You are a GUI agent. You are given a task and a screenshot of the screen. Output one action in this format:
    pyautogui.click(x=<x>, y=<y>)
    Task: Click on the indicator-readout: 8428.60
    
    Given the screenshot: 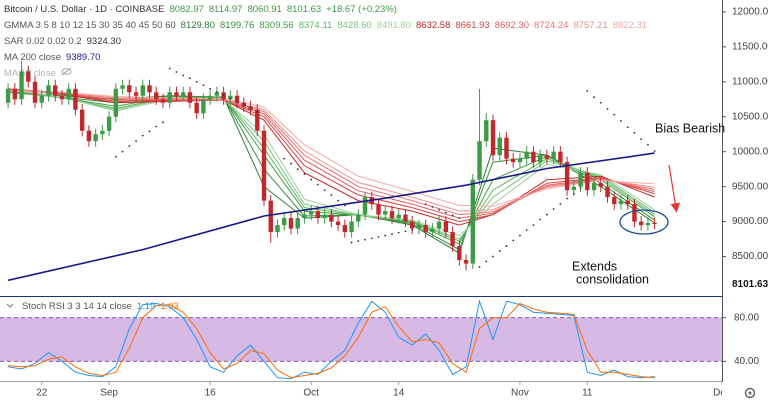 What is the action you would take?
    pyautogui.click(x=354, y=25)
    